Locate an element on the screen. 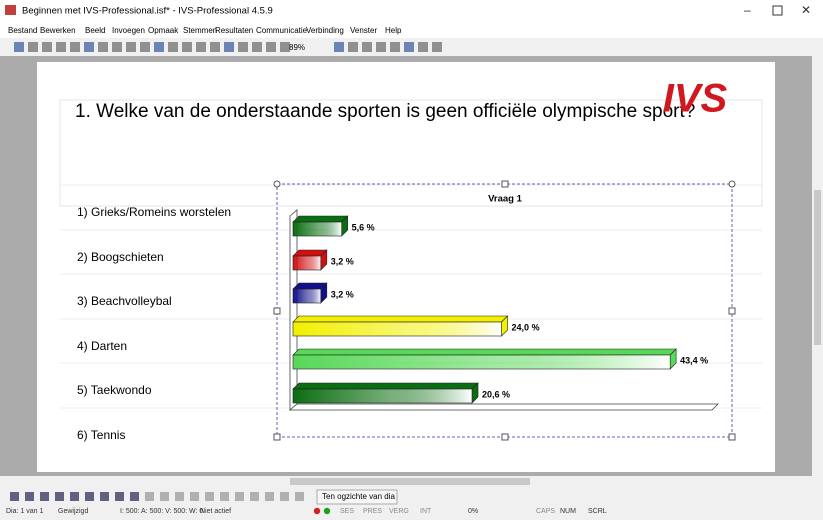  nav-button-label: Ten ogzichte van dia is located at coordinates (358, 496).